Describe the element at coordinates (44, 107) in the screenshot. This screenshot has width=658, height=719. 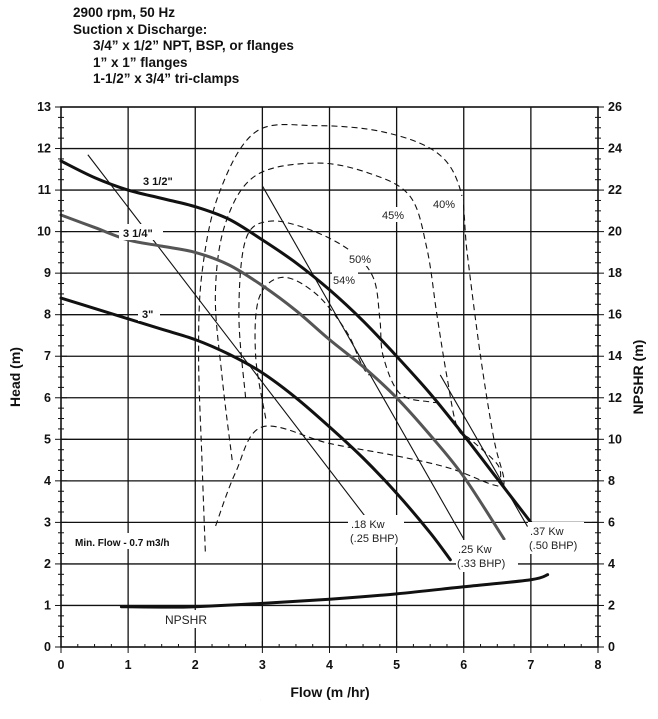
I see `svg-text: 13` at that location.